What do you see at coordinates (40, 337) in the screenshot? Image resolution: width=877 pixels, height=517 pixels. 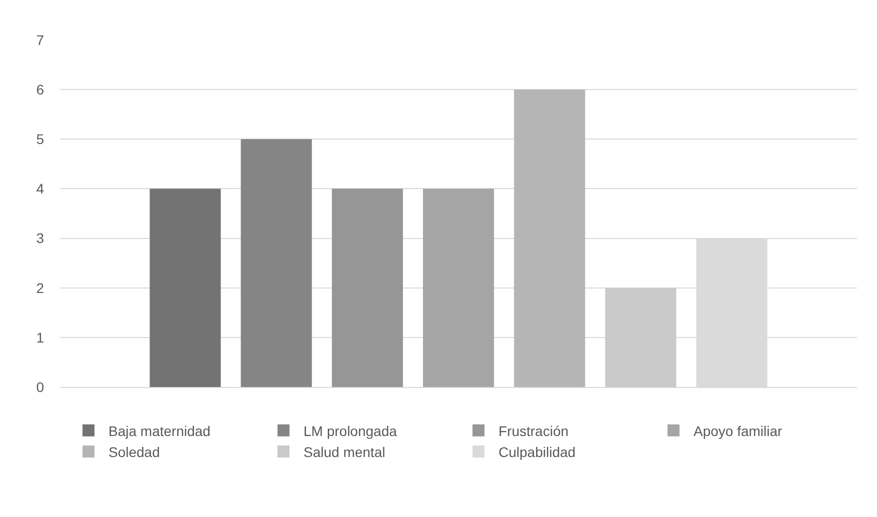 I see `y-tick-label: 1` at bounding box center [40, 337].